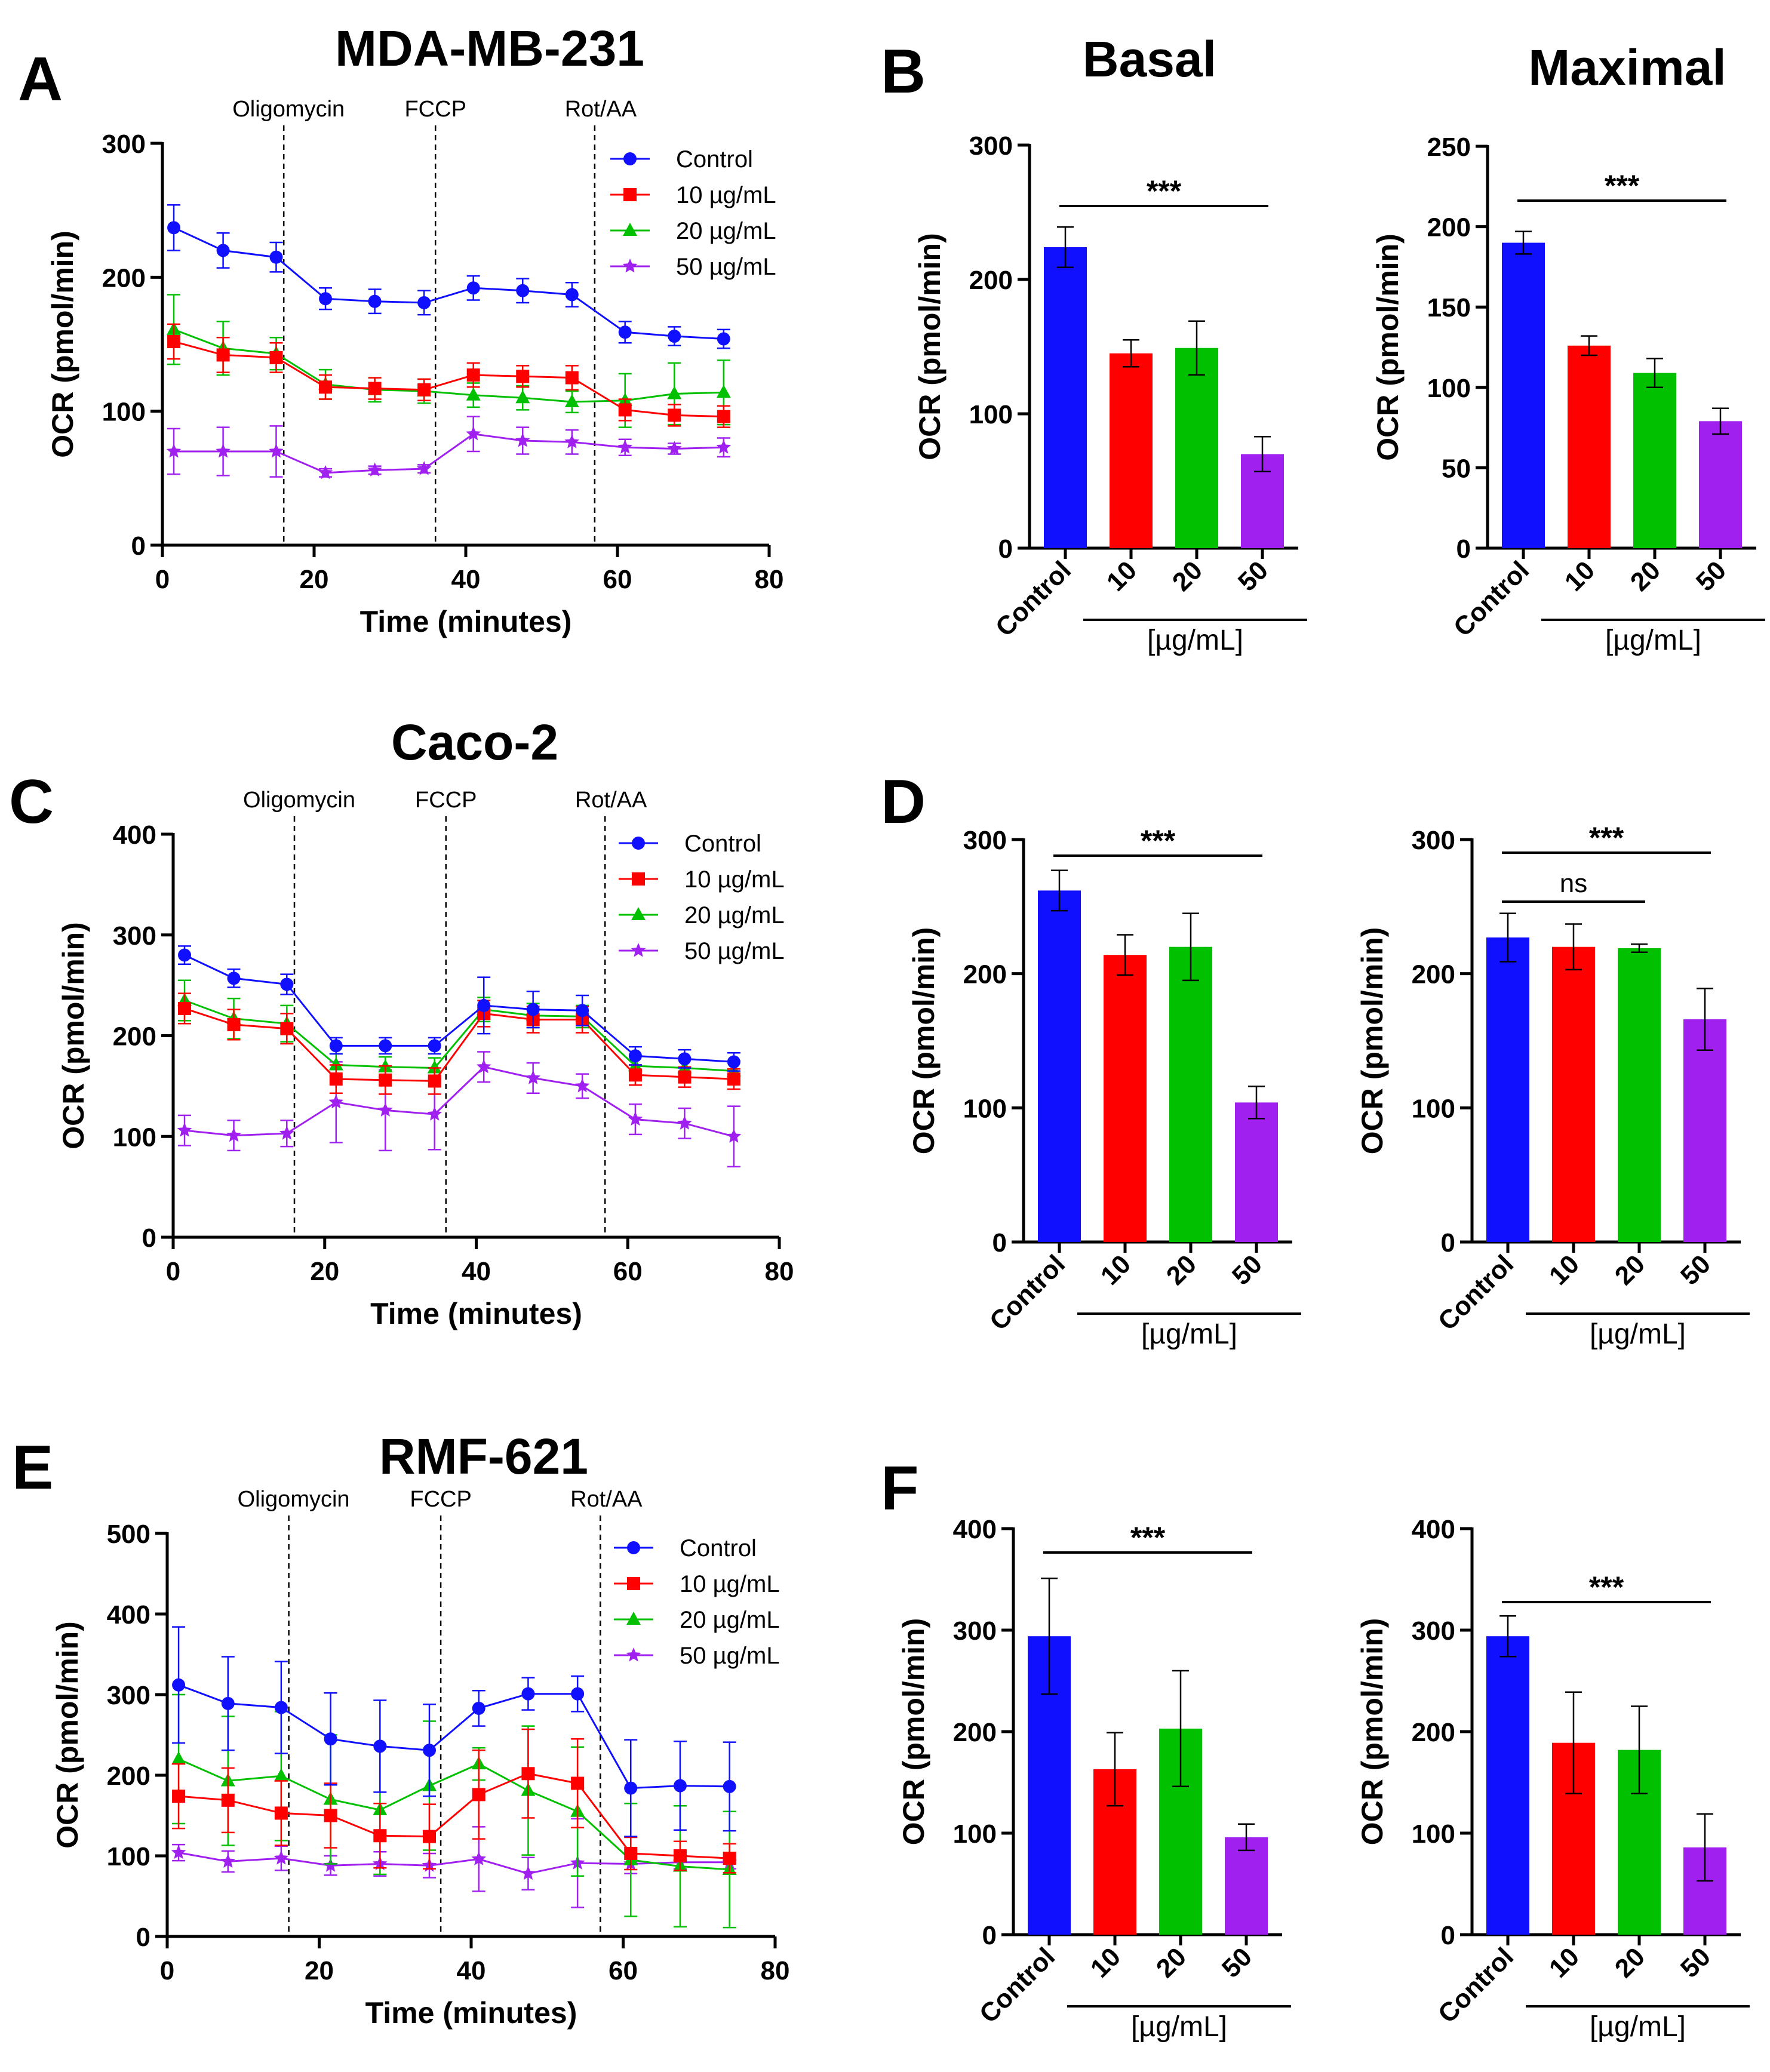 This screenshot has height=2072, width=1770. I want to click on x-axis-label: Time (minutes), so click(476, 1314).